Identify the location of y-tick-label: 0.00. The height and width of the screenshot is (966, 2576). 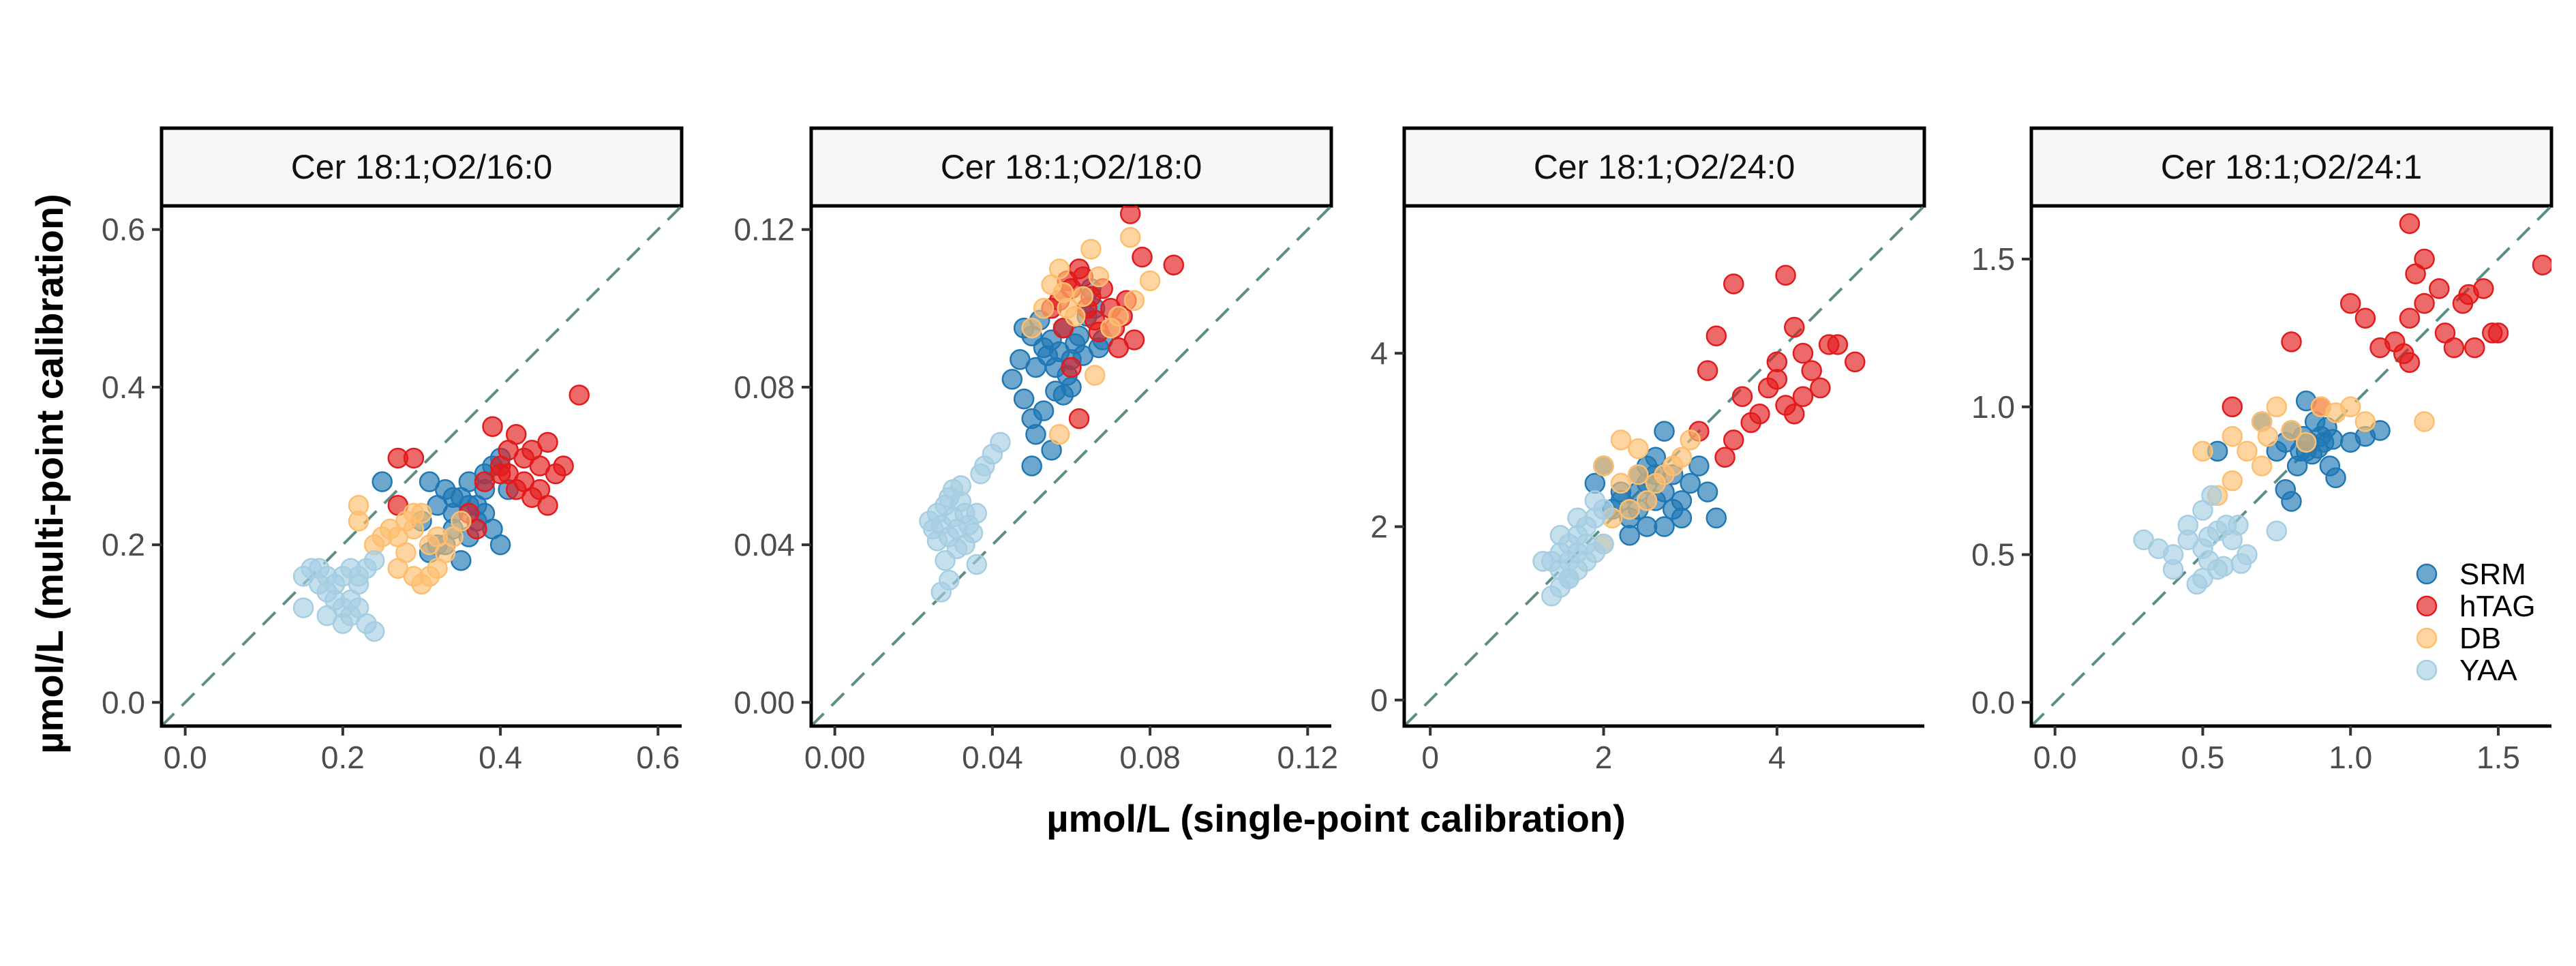
(764, 702).